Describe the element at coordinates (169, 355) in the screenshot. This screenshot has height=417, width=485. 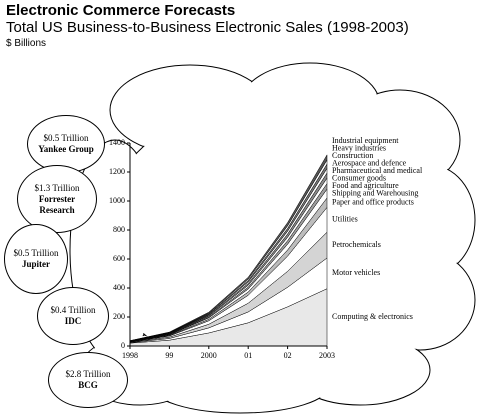
I see `x-tick-label: 99` at that location.